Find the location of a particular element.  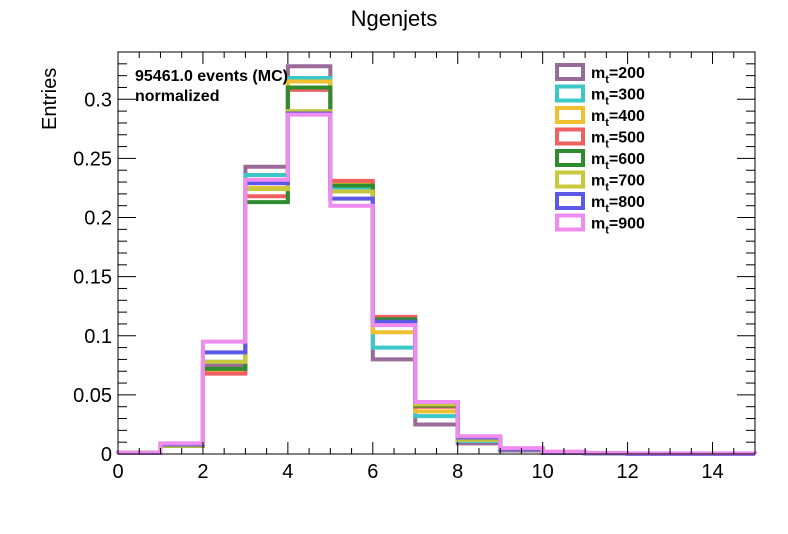

annotation-normalized: normalized is located at coordinates (177, 96).